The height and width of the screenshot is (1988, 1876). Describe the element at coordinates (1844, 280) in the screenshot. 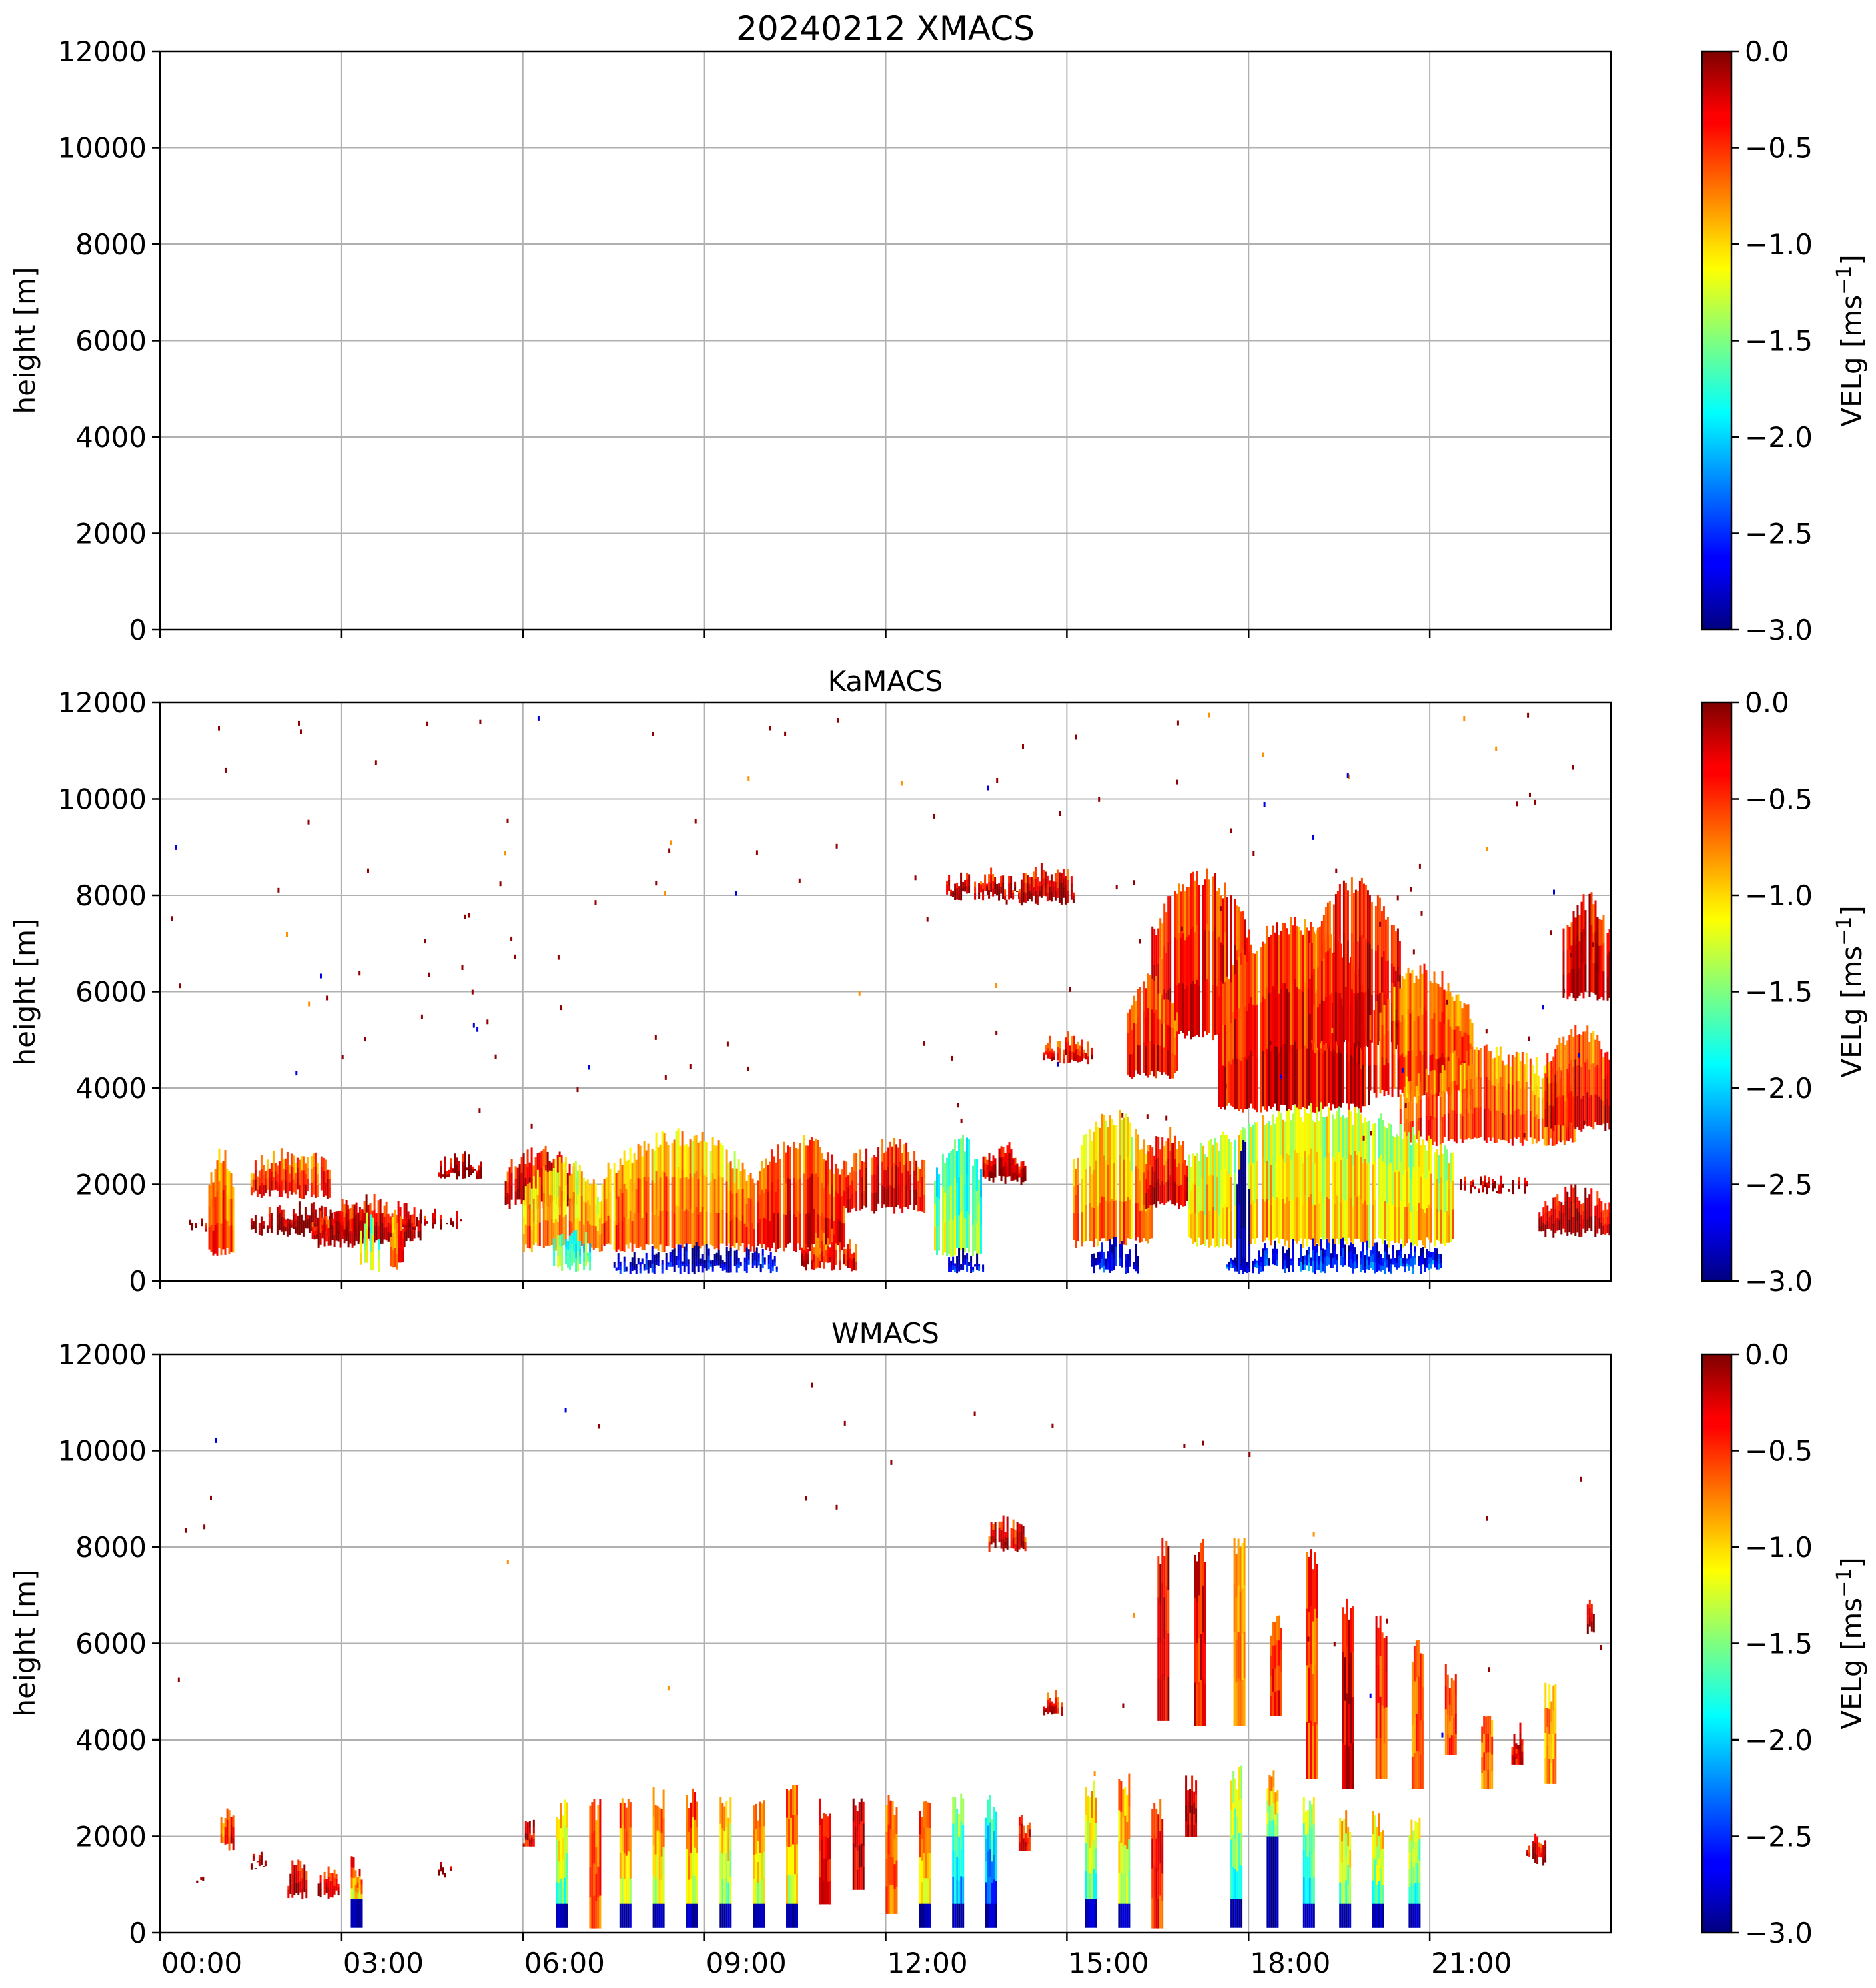

I see `colorbar-label-sup: −1` at that location.